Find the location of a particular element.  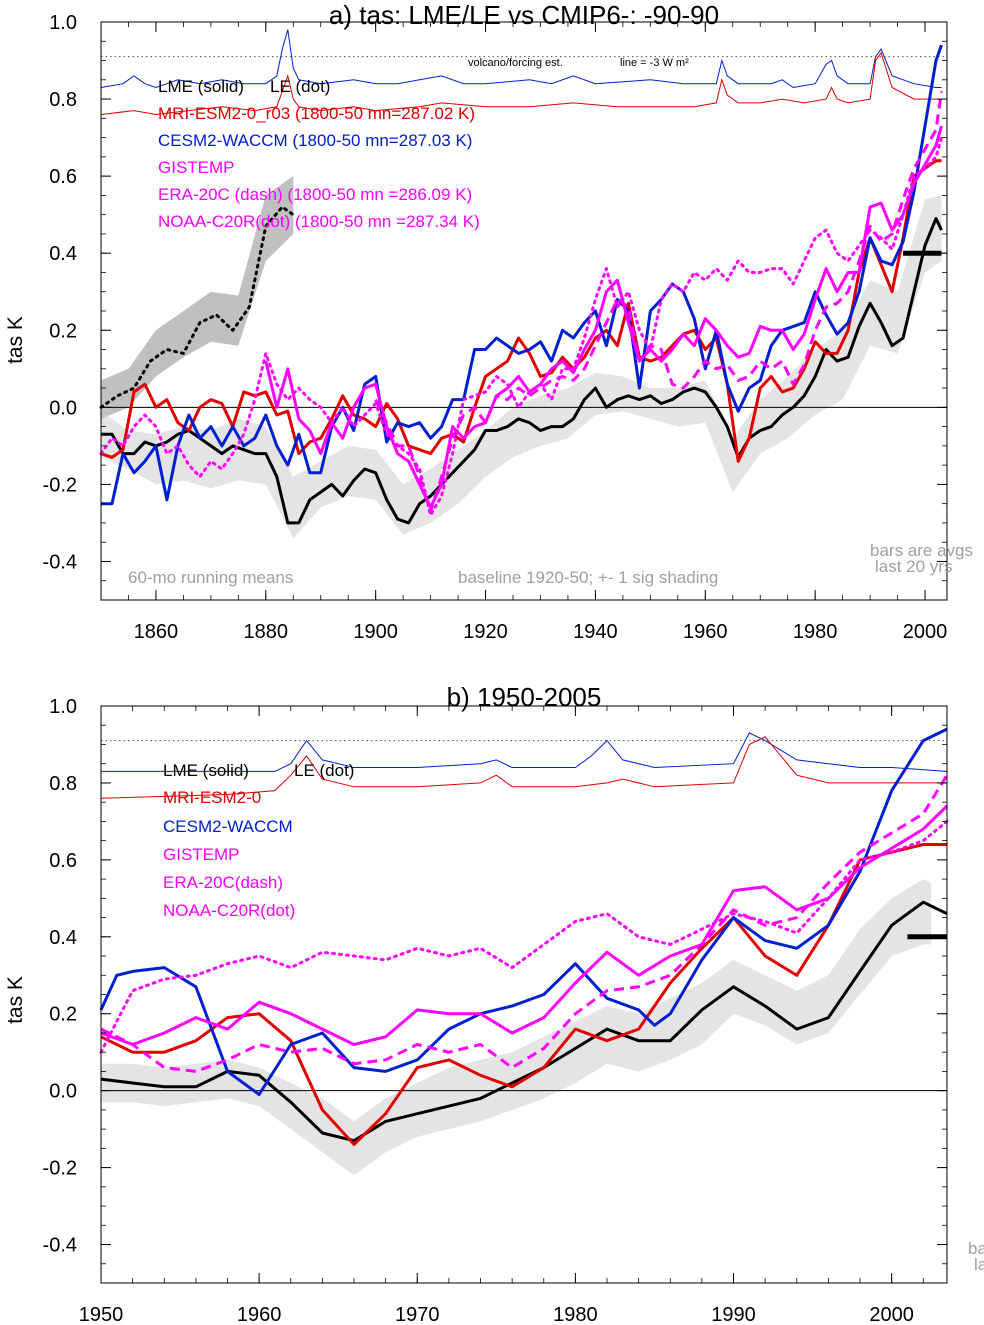

panel-b-forcing-layer is located at coordinates (524, 765).